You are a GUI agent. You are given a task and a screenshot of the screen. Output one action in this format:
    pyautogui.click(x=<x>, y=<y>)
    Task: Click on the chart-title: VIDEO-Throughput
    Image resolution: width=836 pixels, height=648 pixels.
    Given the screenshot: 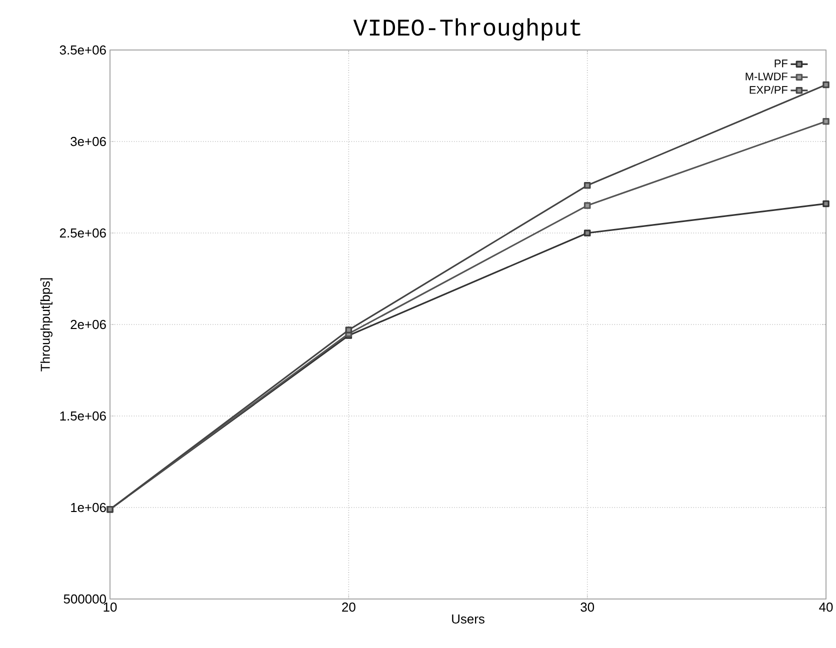 What is the action you would take?
    pyautogui.click(x=466, y=29)
    